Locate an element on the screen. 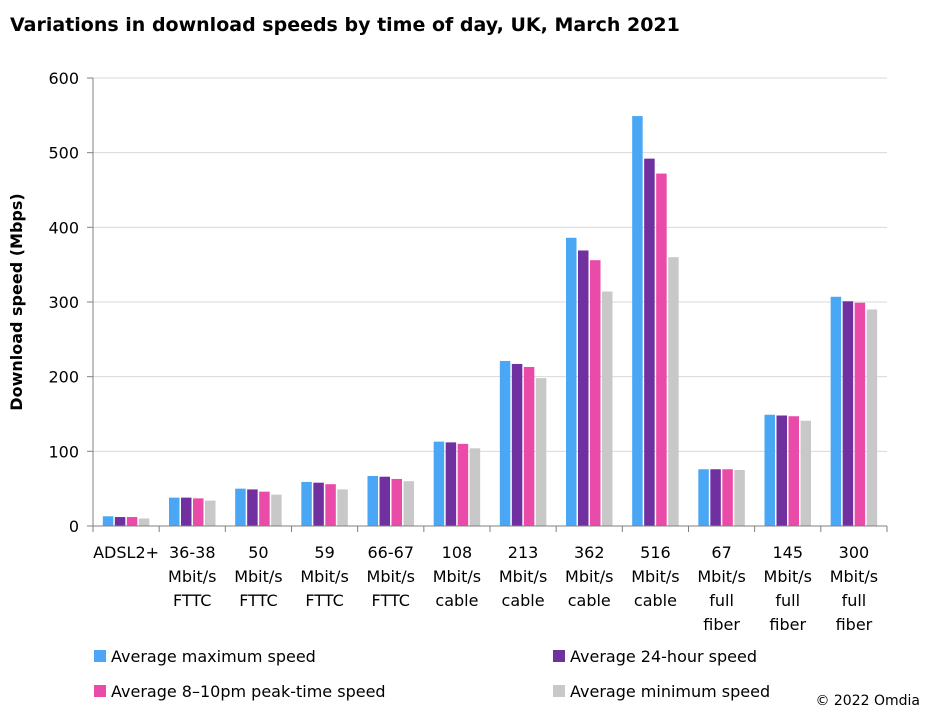  x-tick-label: 362 is located at coordinates (589, 552).